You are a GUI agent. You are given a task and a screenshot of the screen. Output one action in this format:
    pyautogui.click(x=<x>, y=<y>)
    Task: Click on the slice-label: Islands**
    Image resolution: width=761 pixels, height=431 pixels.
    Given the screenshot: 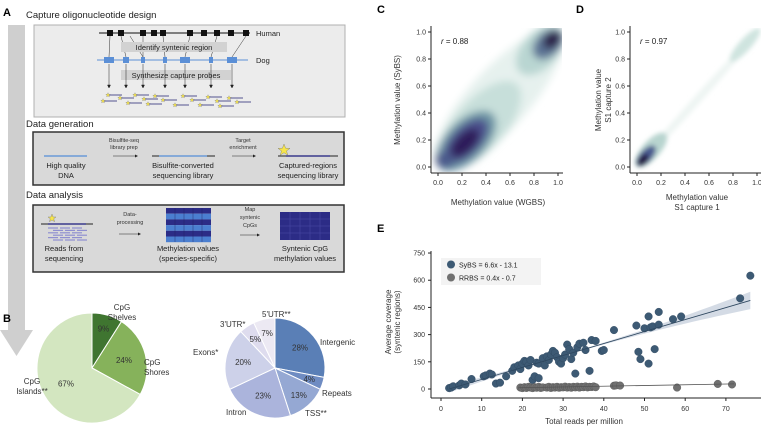 What is the action you would take?
    pyautogui.click(x=32, y=391)
    